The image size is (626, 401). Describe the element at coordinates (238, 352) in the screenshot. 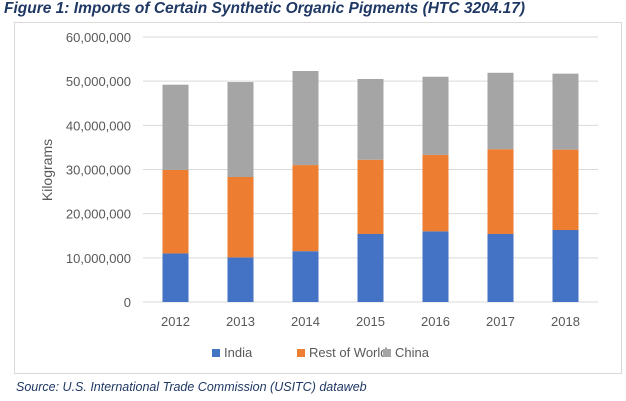

I see `legend-label: India` at that location.